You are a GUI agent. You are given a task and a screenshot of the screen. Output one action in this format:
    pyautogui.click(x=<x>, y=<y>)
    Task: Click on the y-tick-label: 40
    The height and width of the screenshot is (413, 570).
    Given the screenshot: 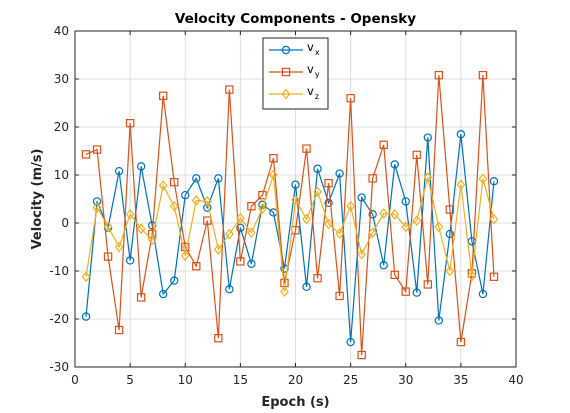 What is the action you would take?
    pyautogui.click(x=61, y=31)
    